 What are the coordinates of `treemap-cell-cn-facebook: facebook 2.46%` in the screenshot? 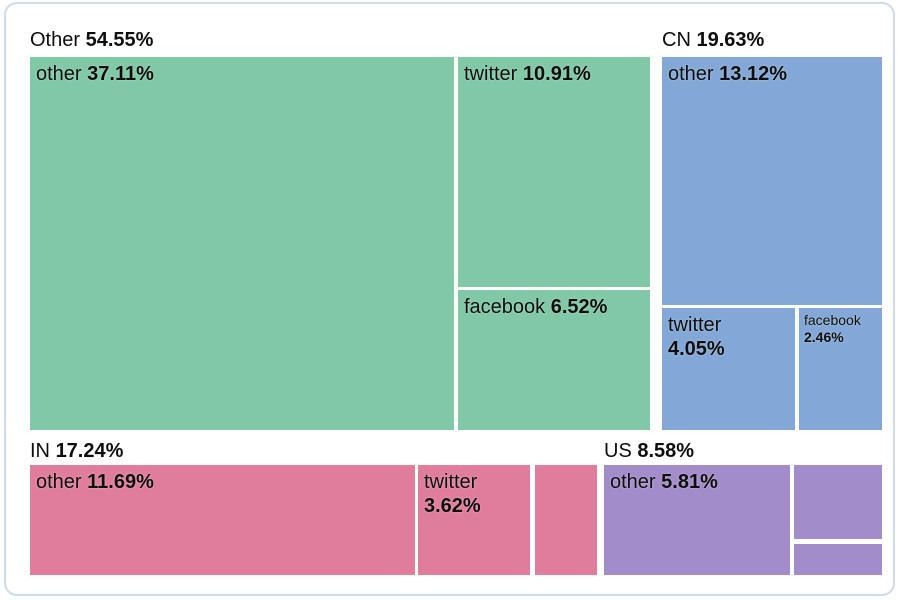 It's located at (840, 369).